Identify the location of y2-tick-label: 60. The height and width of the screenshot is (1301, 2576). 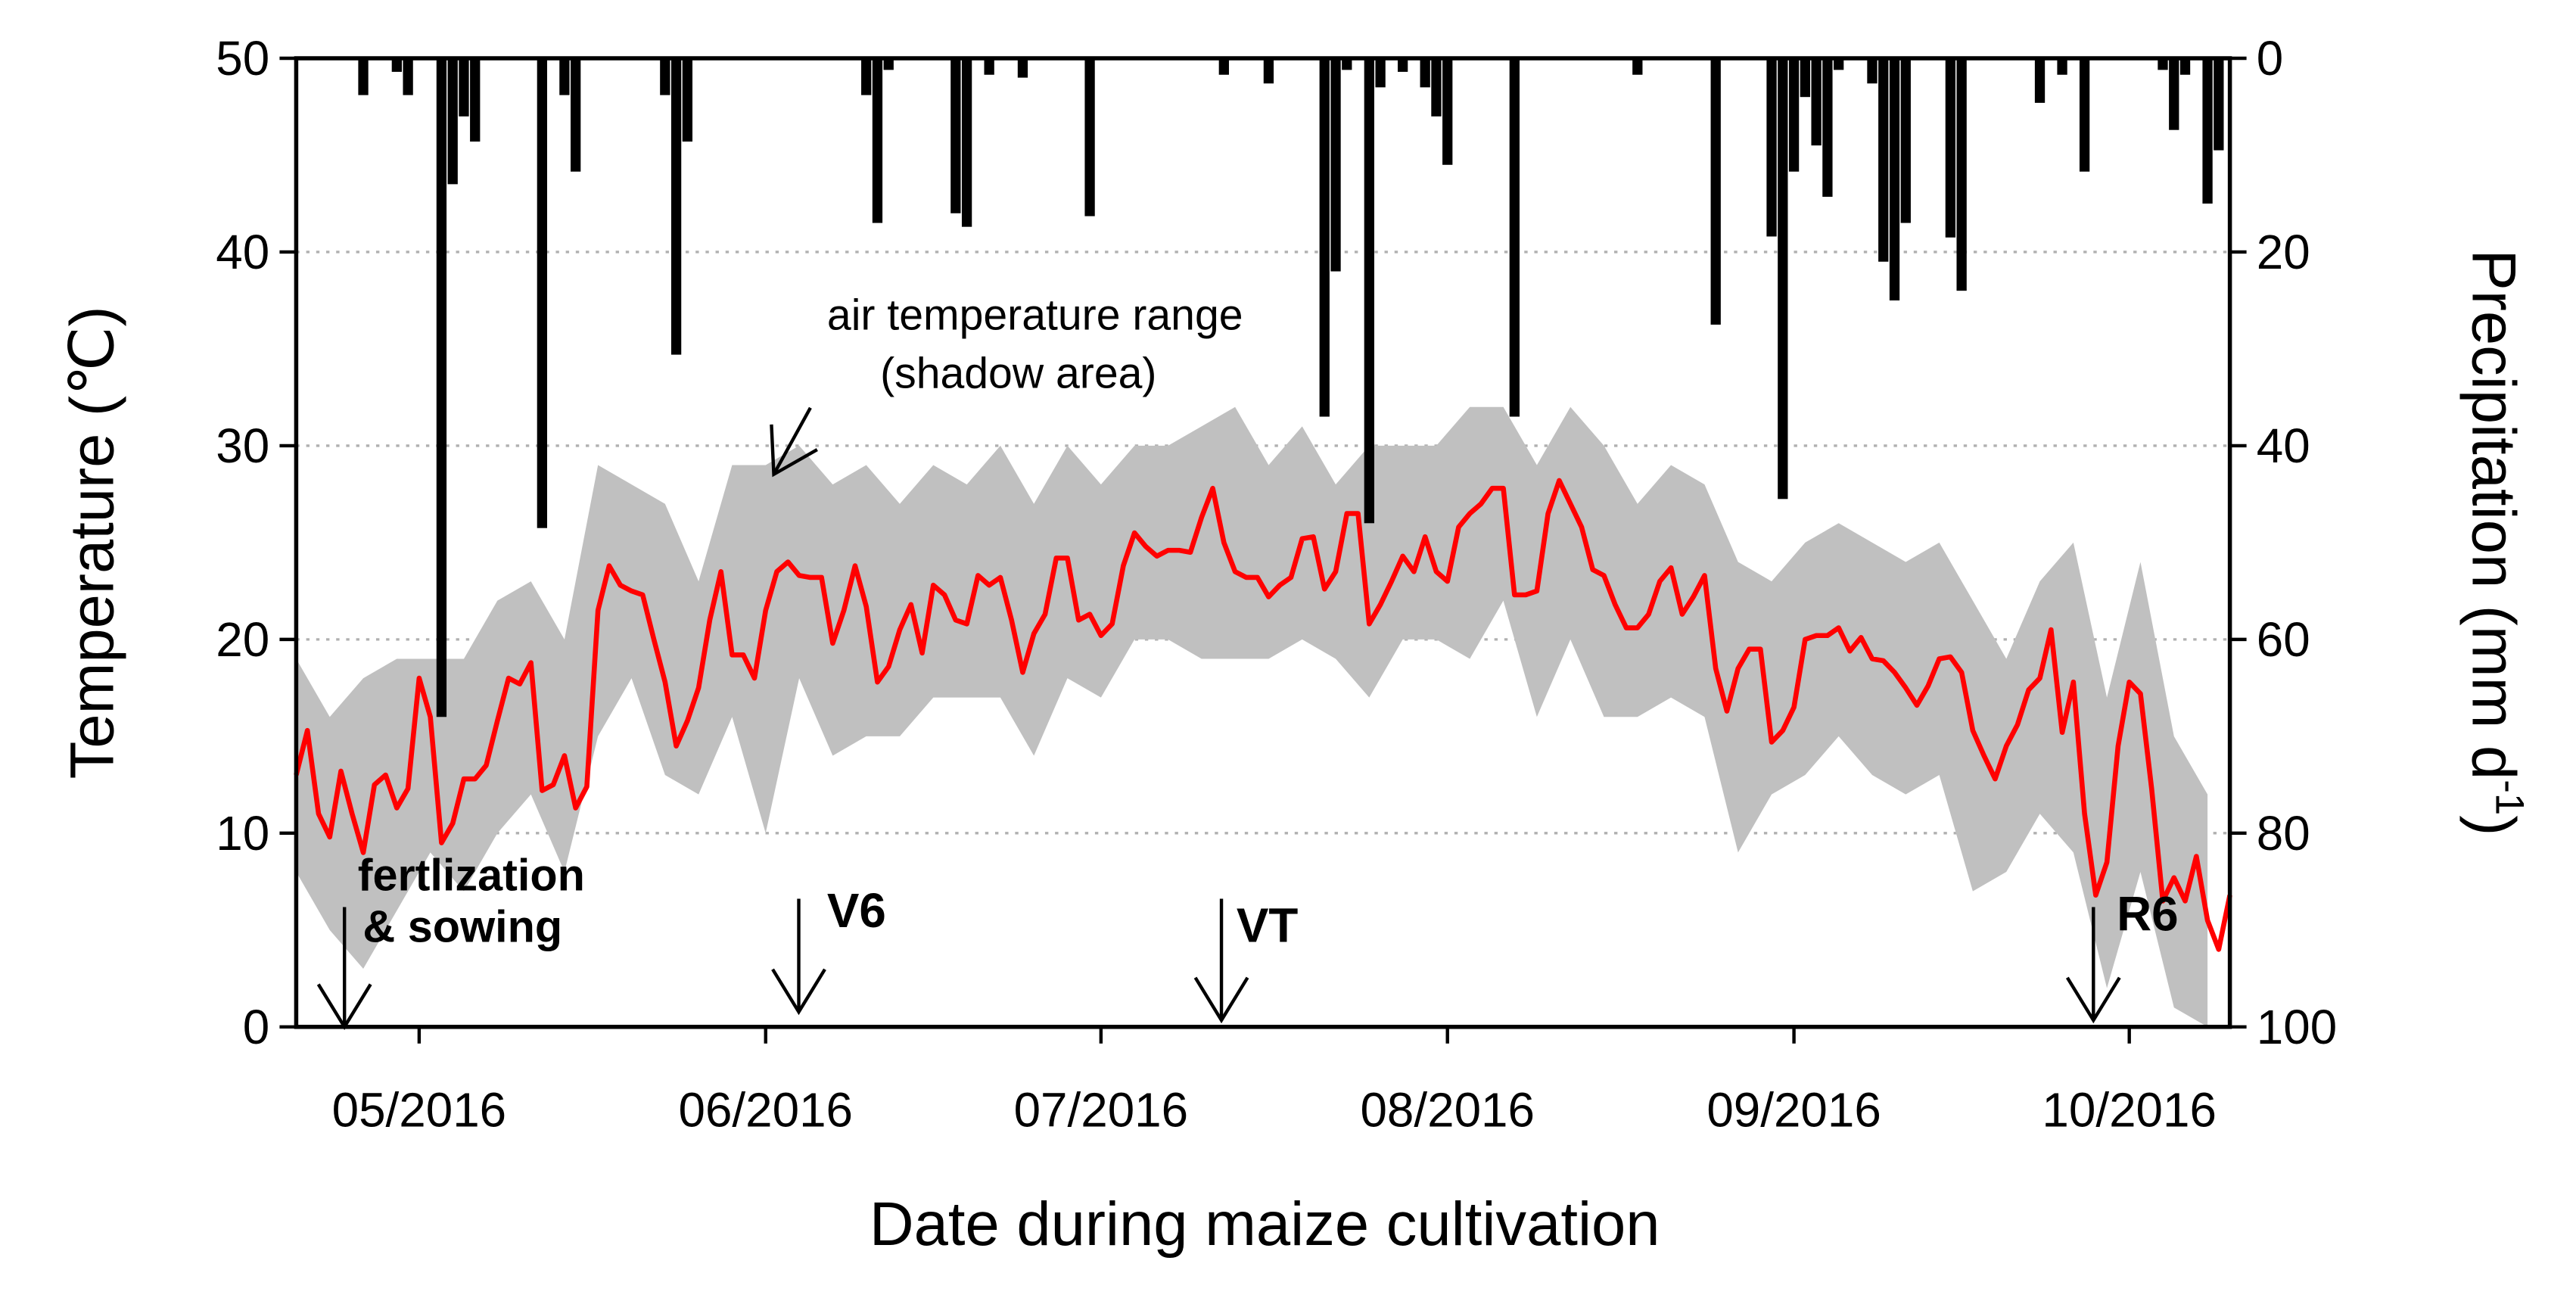
(2283, 639).